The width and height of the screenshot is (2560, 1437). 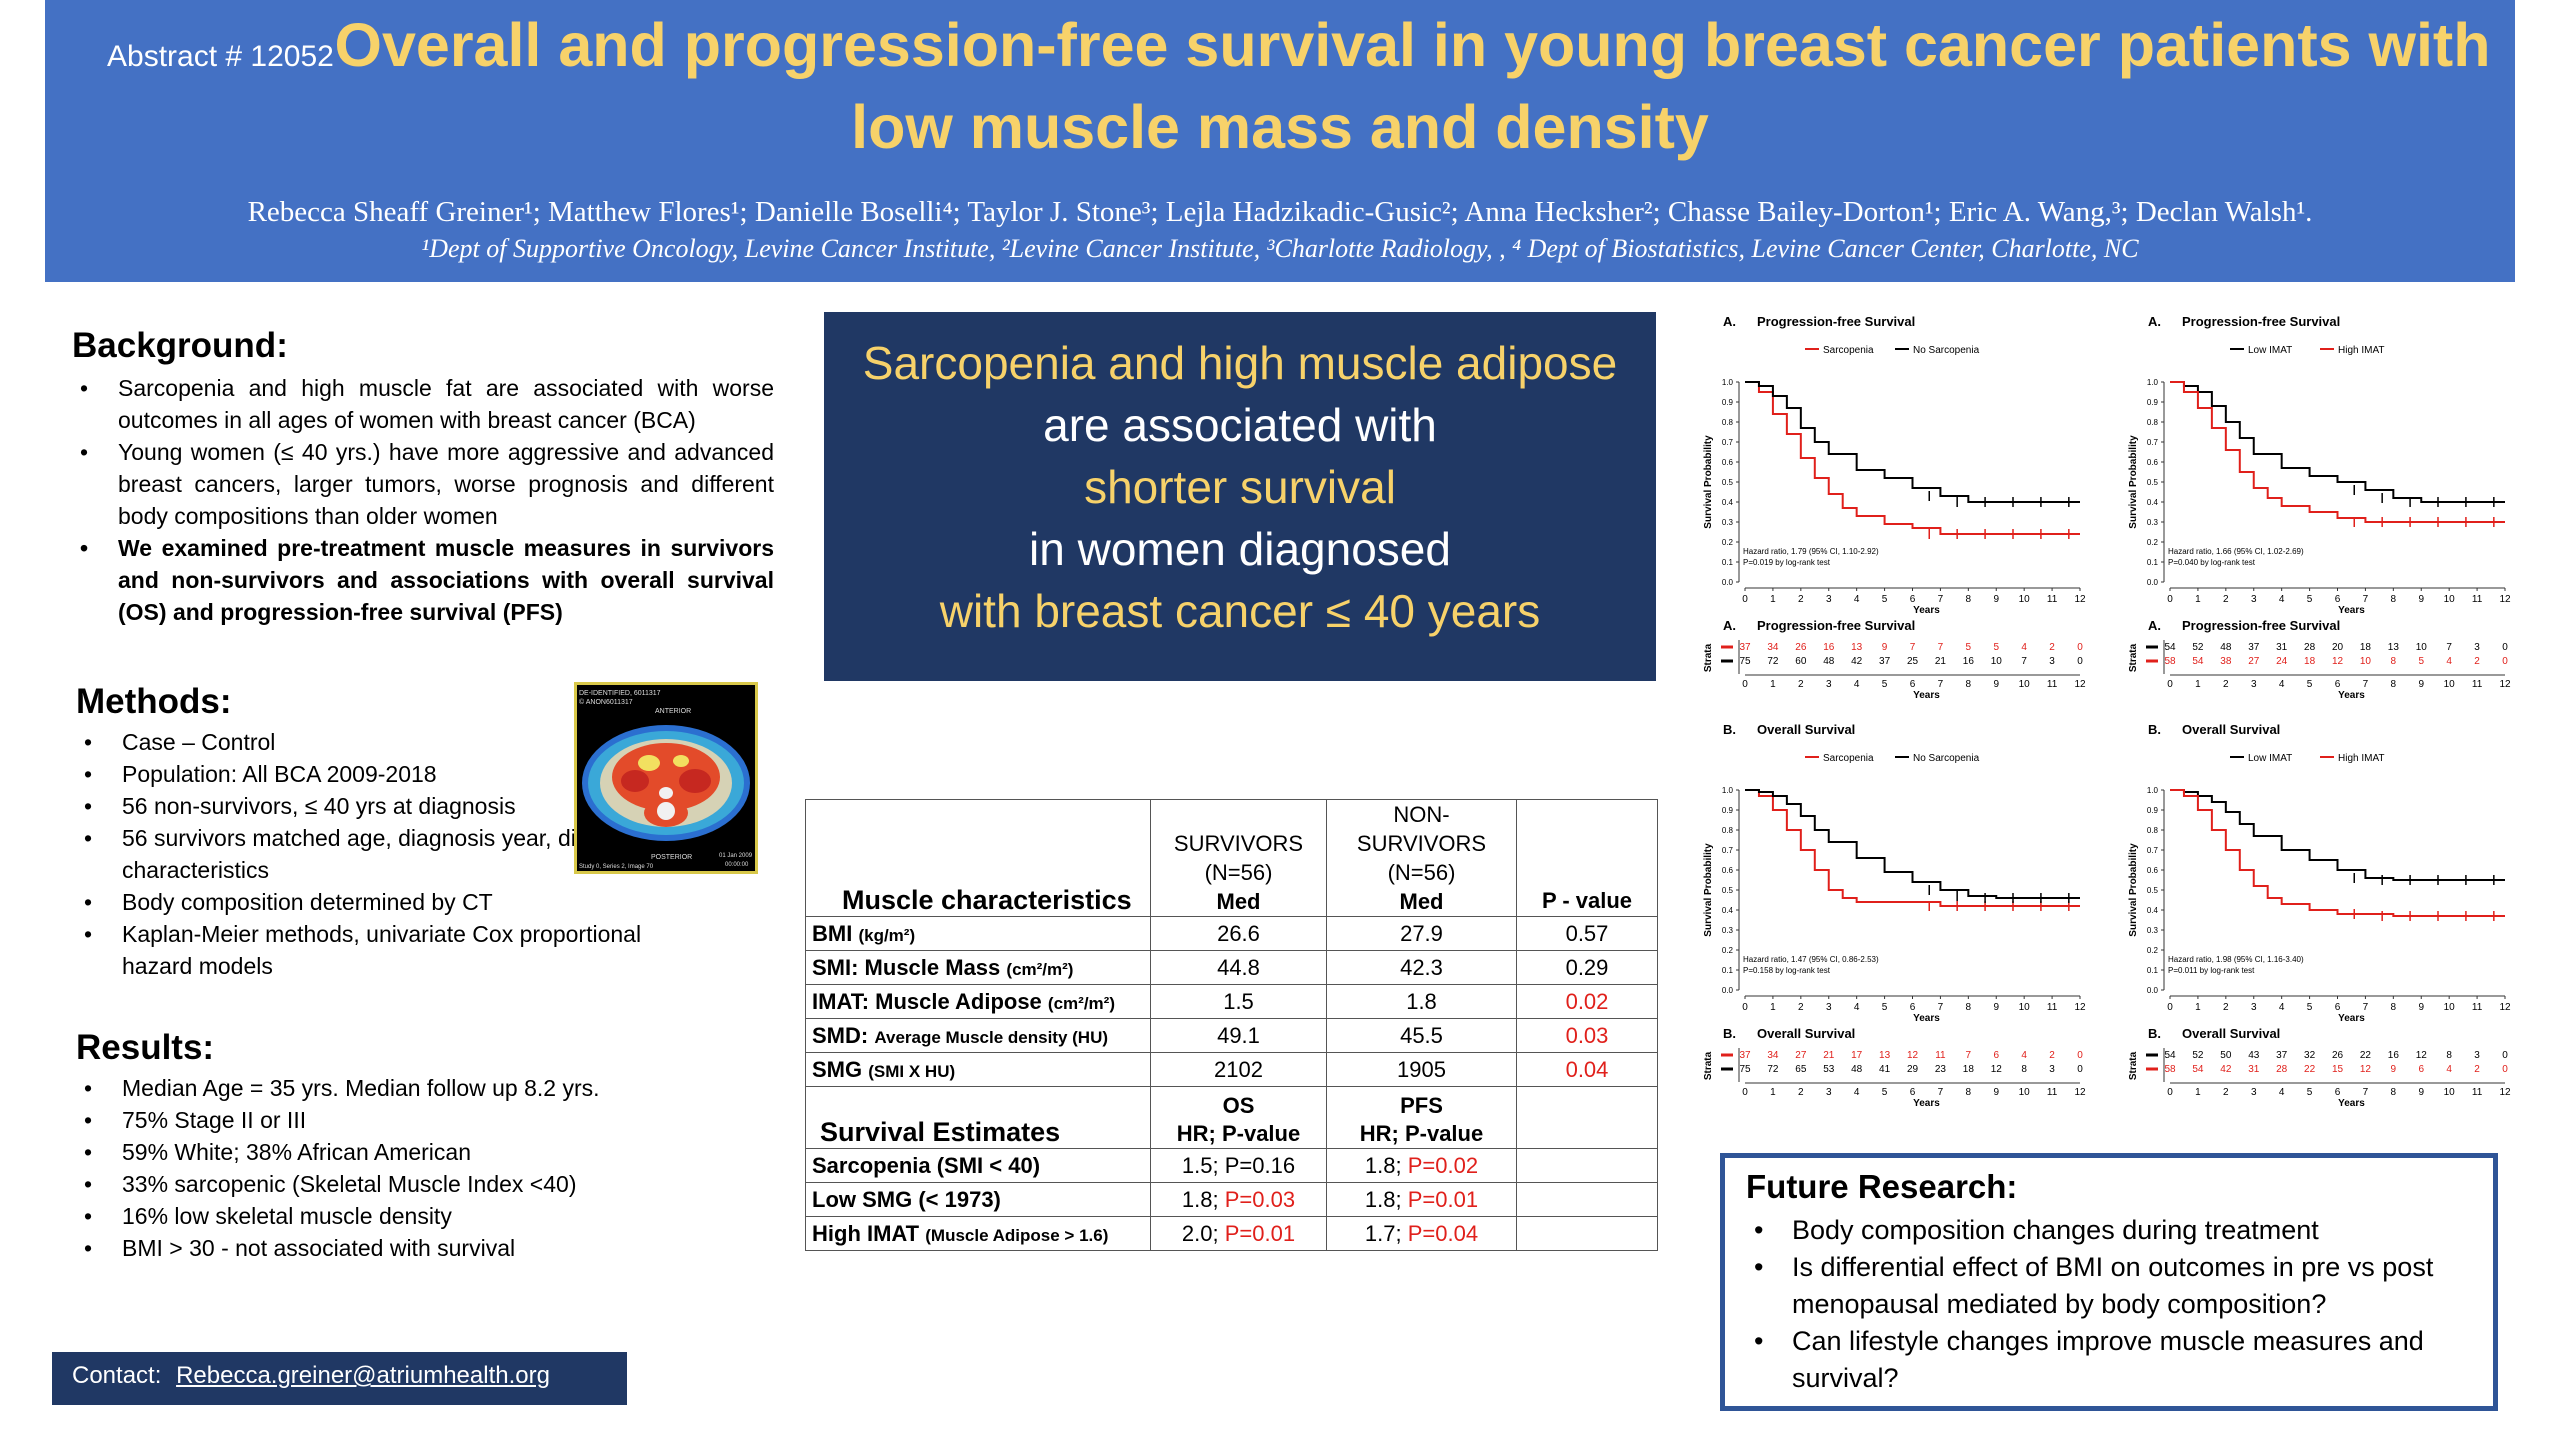 What do you see at coordinates (2153, 870) in the screenshot?
I see `y-tick-label: 0.6` at bounding box center [2153, 870].